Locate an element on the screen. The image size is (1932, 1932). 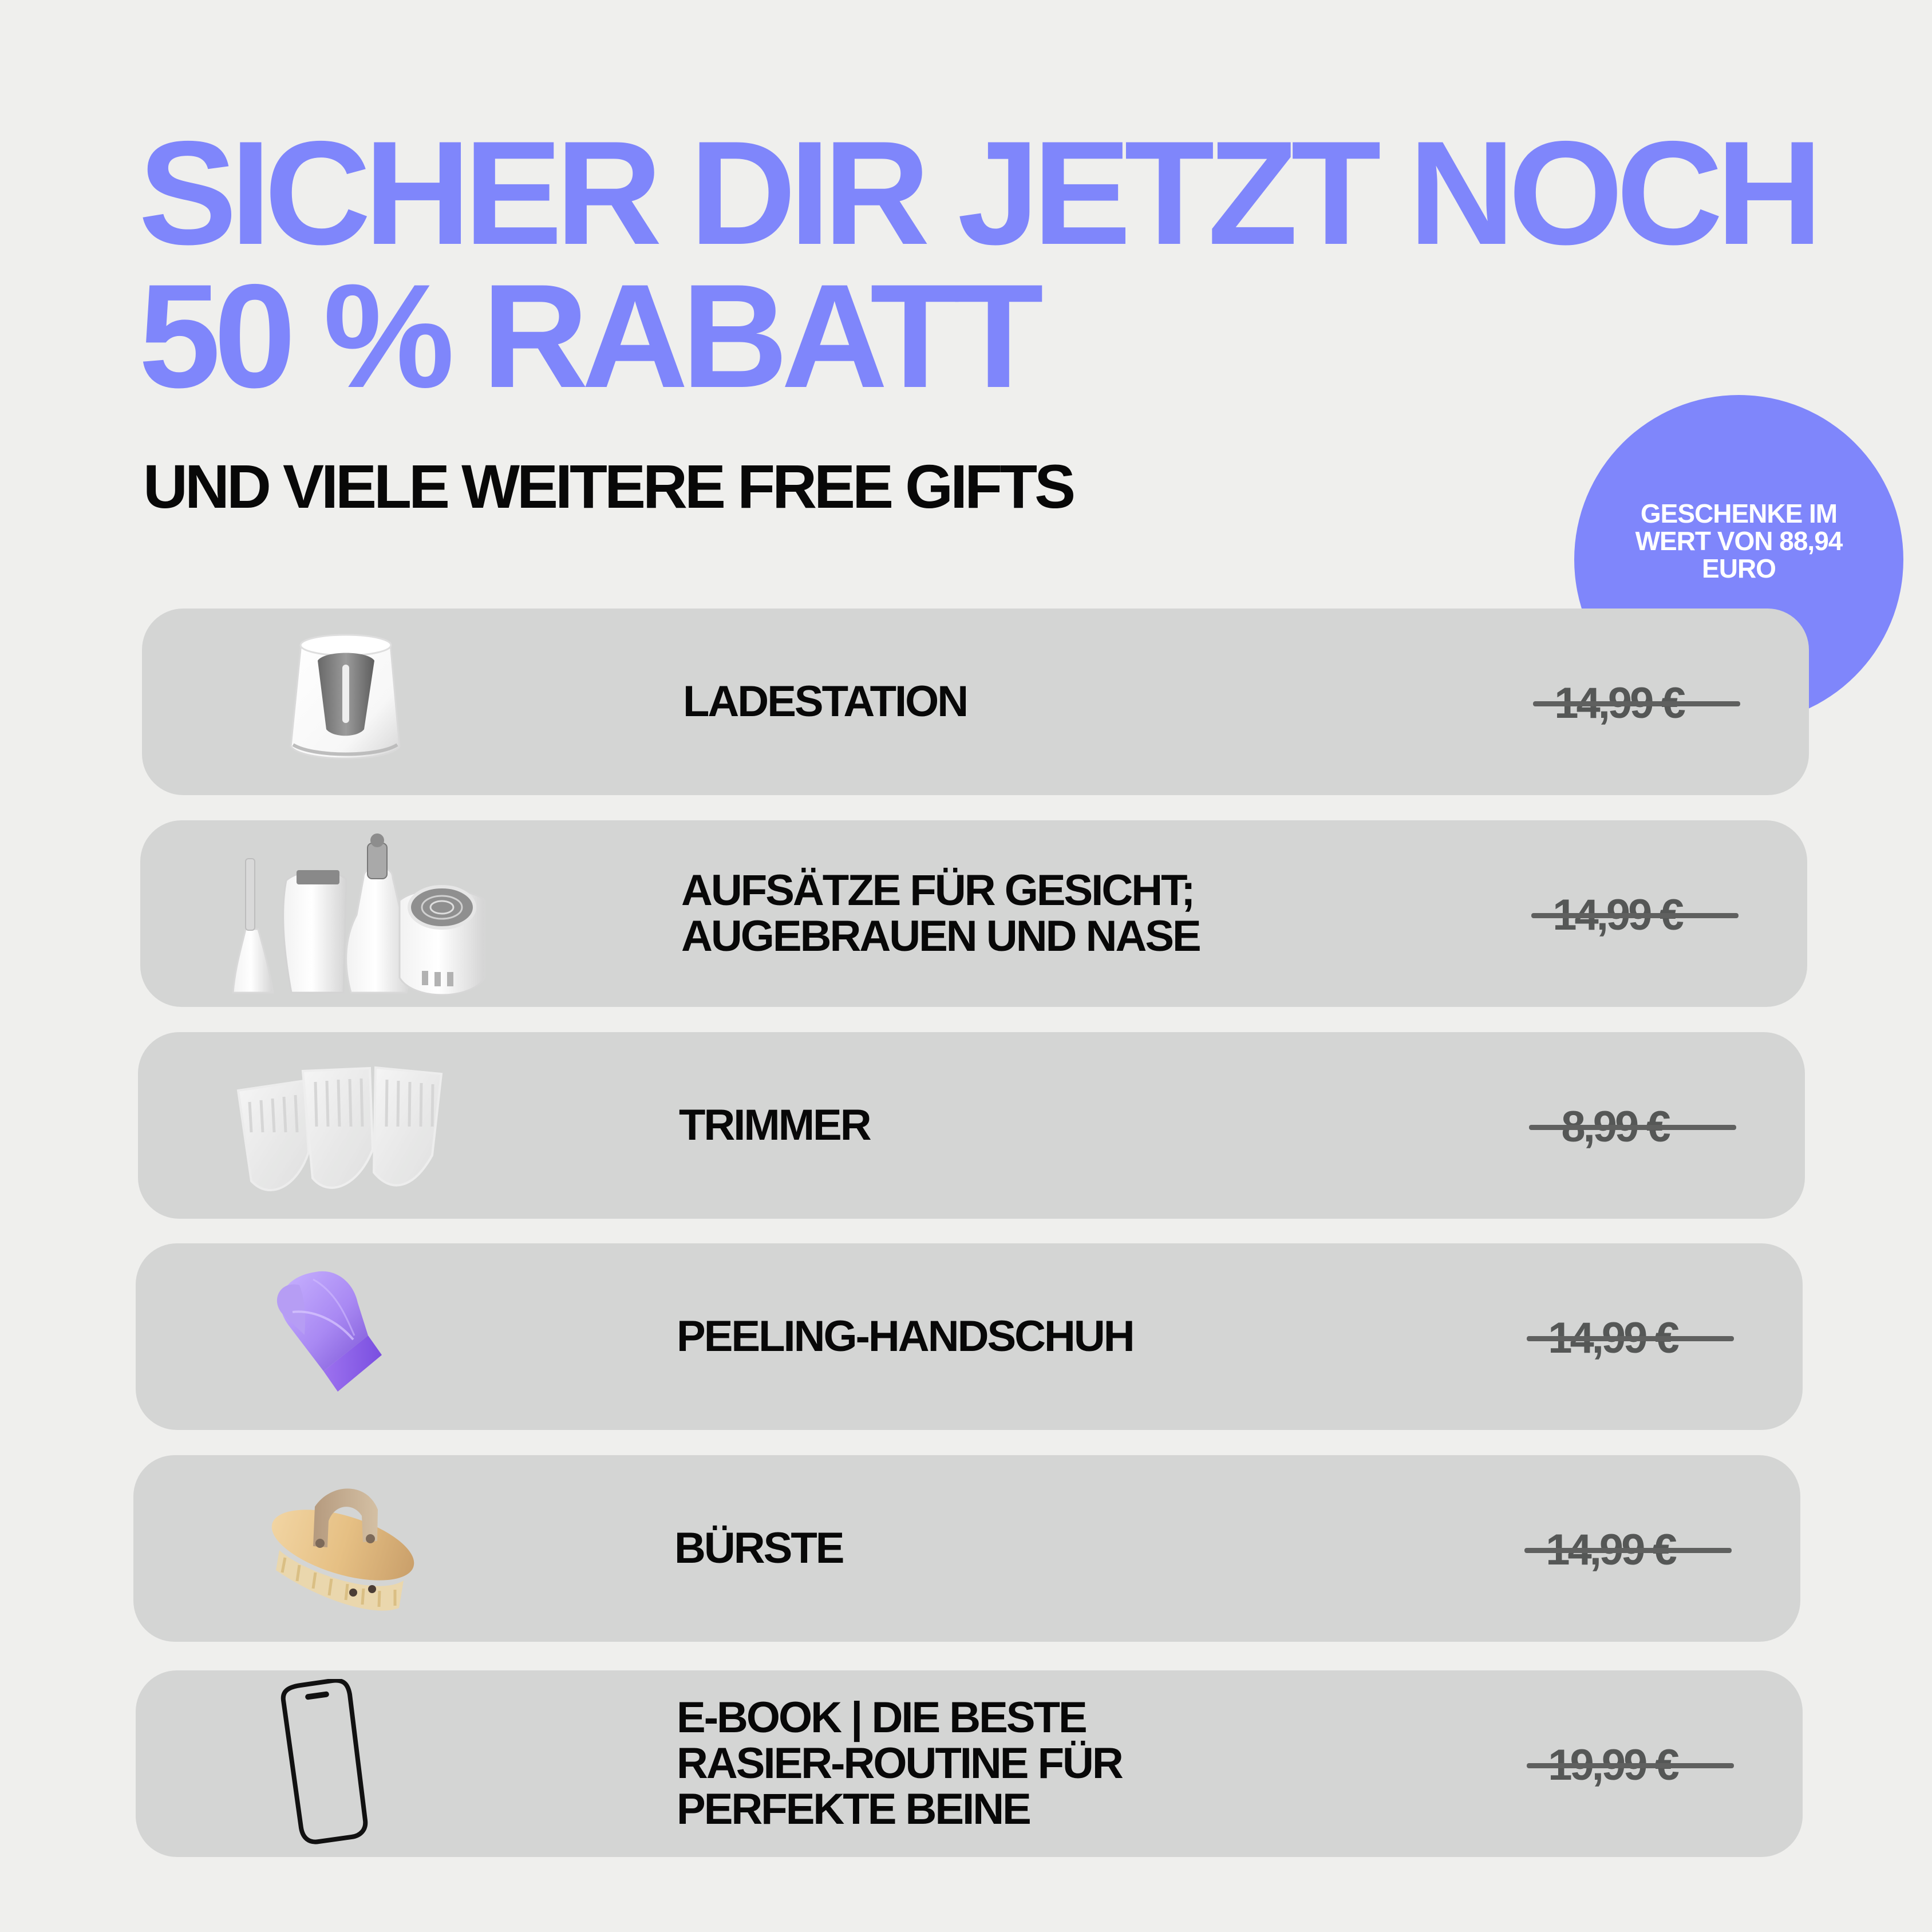
gift-original-price: 19,99 € is located at coordinates (1633, 1765).